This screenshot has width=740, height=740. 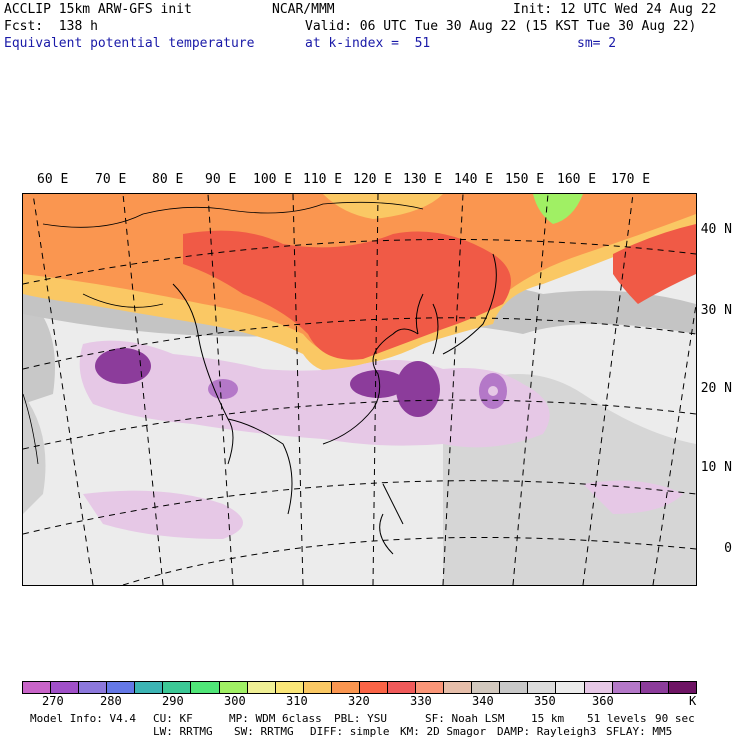 I want to click on green-patch, so click(x=558, y=209).